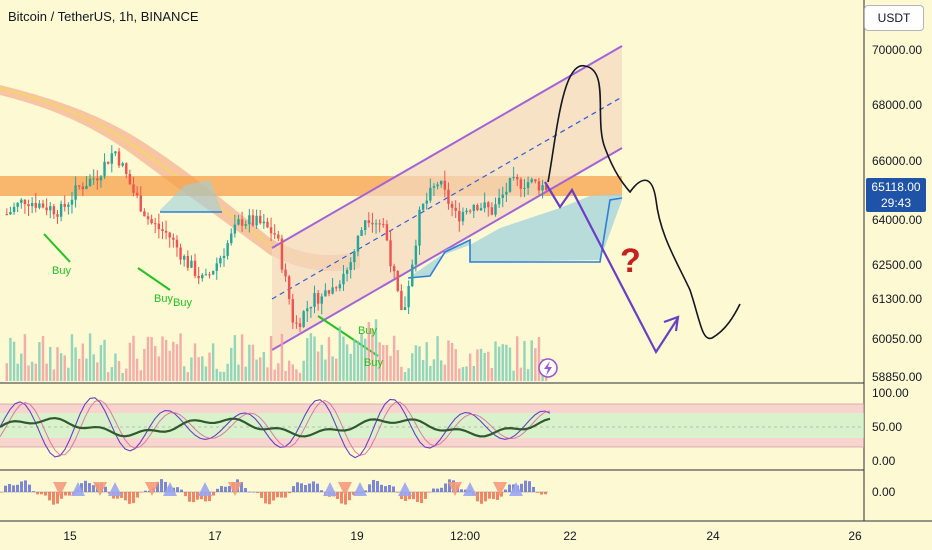 The height and width of the screenshot is (550, 932). I want to click on arrowhead, so click(671, 323).